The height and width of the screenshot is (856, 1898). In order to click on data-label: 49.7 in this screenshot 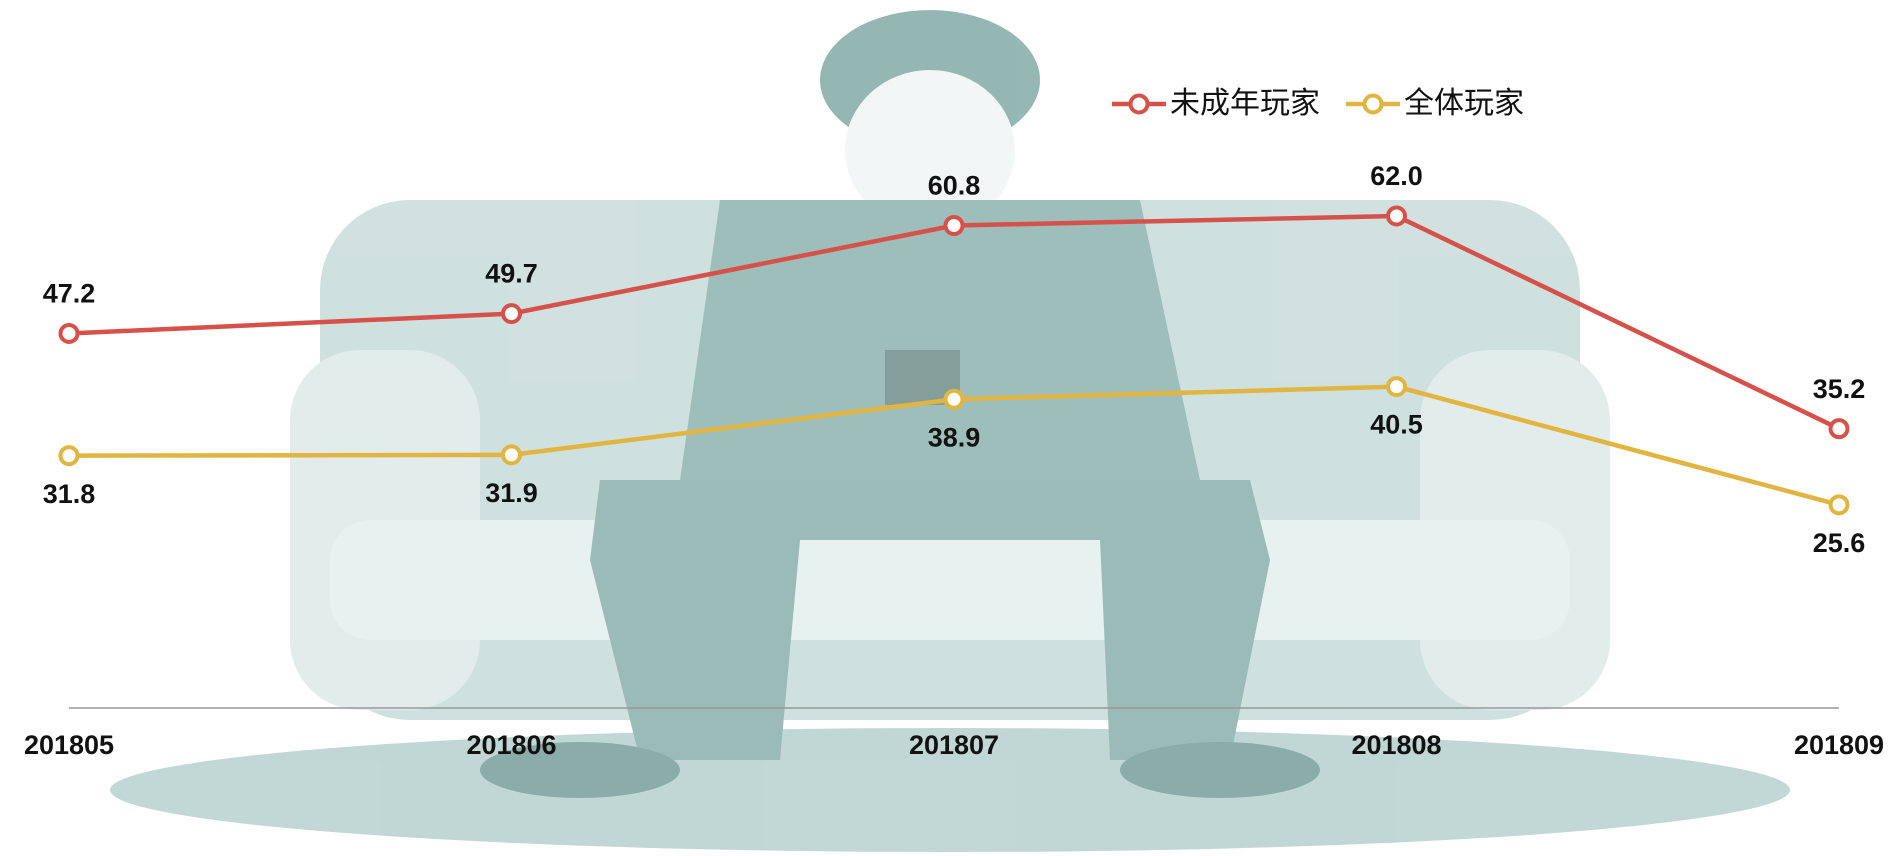, I will do `click(511, 274)`.